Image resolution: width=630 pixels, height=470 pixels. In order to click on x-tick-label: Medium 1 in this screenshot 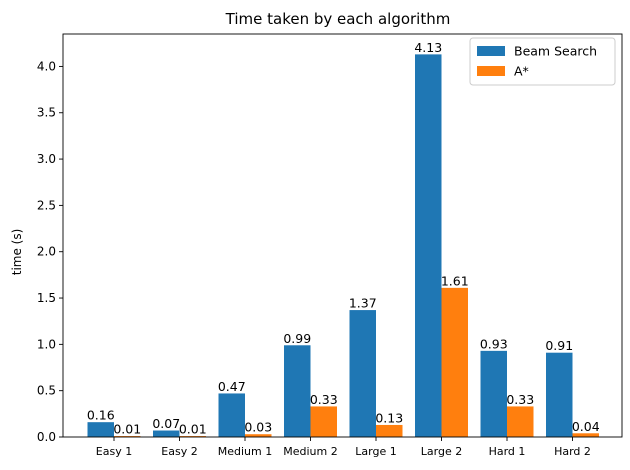, I will do `click(245, 451)`.